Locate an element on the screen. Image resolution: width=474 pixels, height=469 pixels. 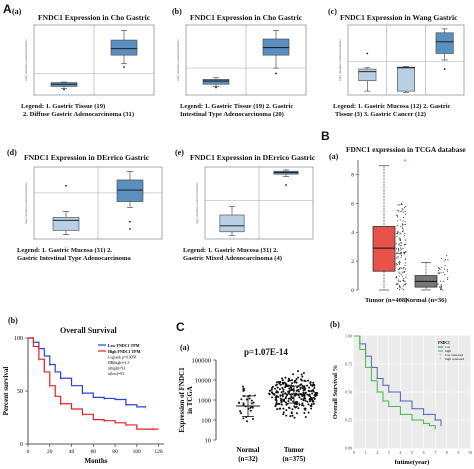
y-tick-label: 1.00 is located at coordinates (348, 336).